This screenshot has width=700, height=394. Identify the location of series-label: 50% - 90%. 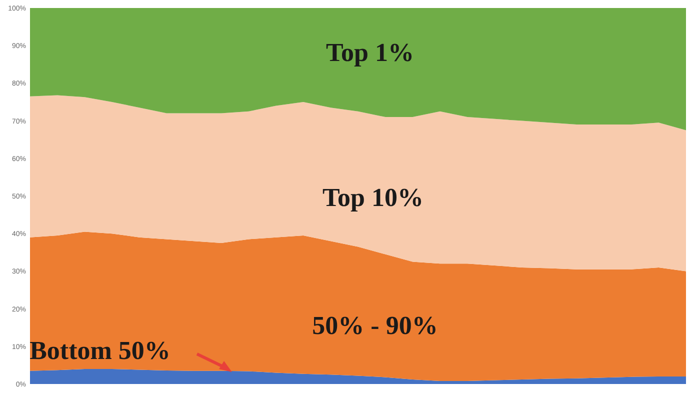
(375, 325).